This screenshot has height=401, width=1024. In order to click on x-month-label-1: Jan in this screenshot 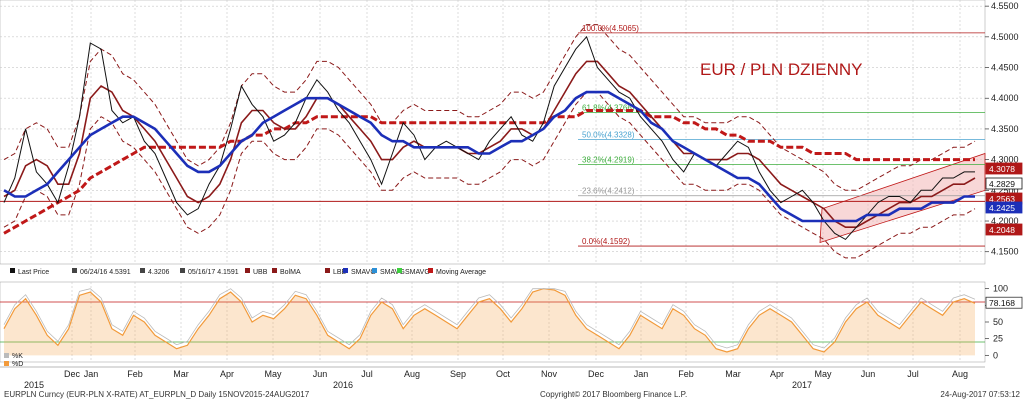, I will do `click(91, 374)`.